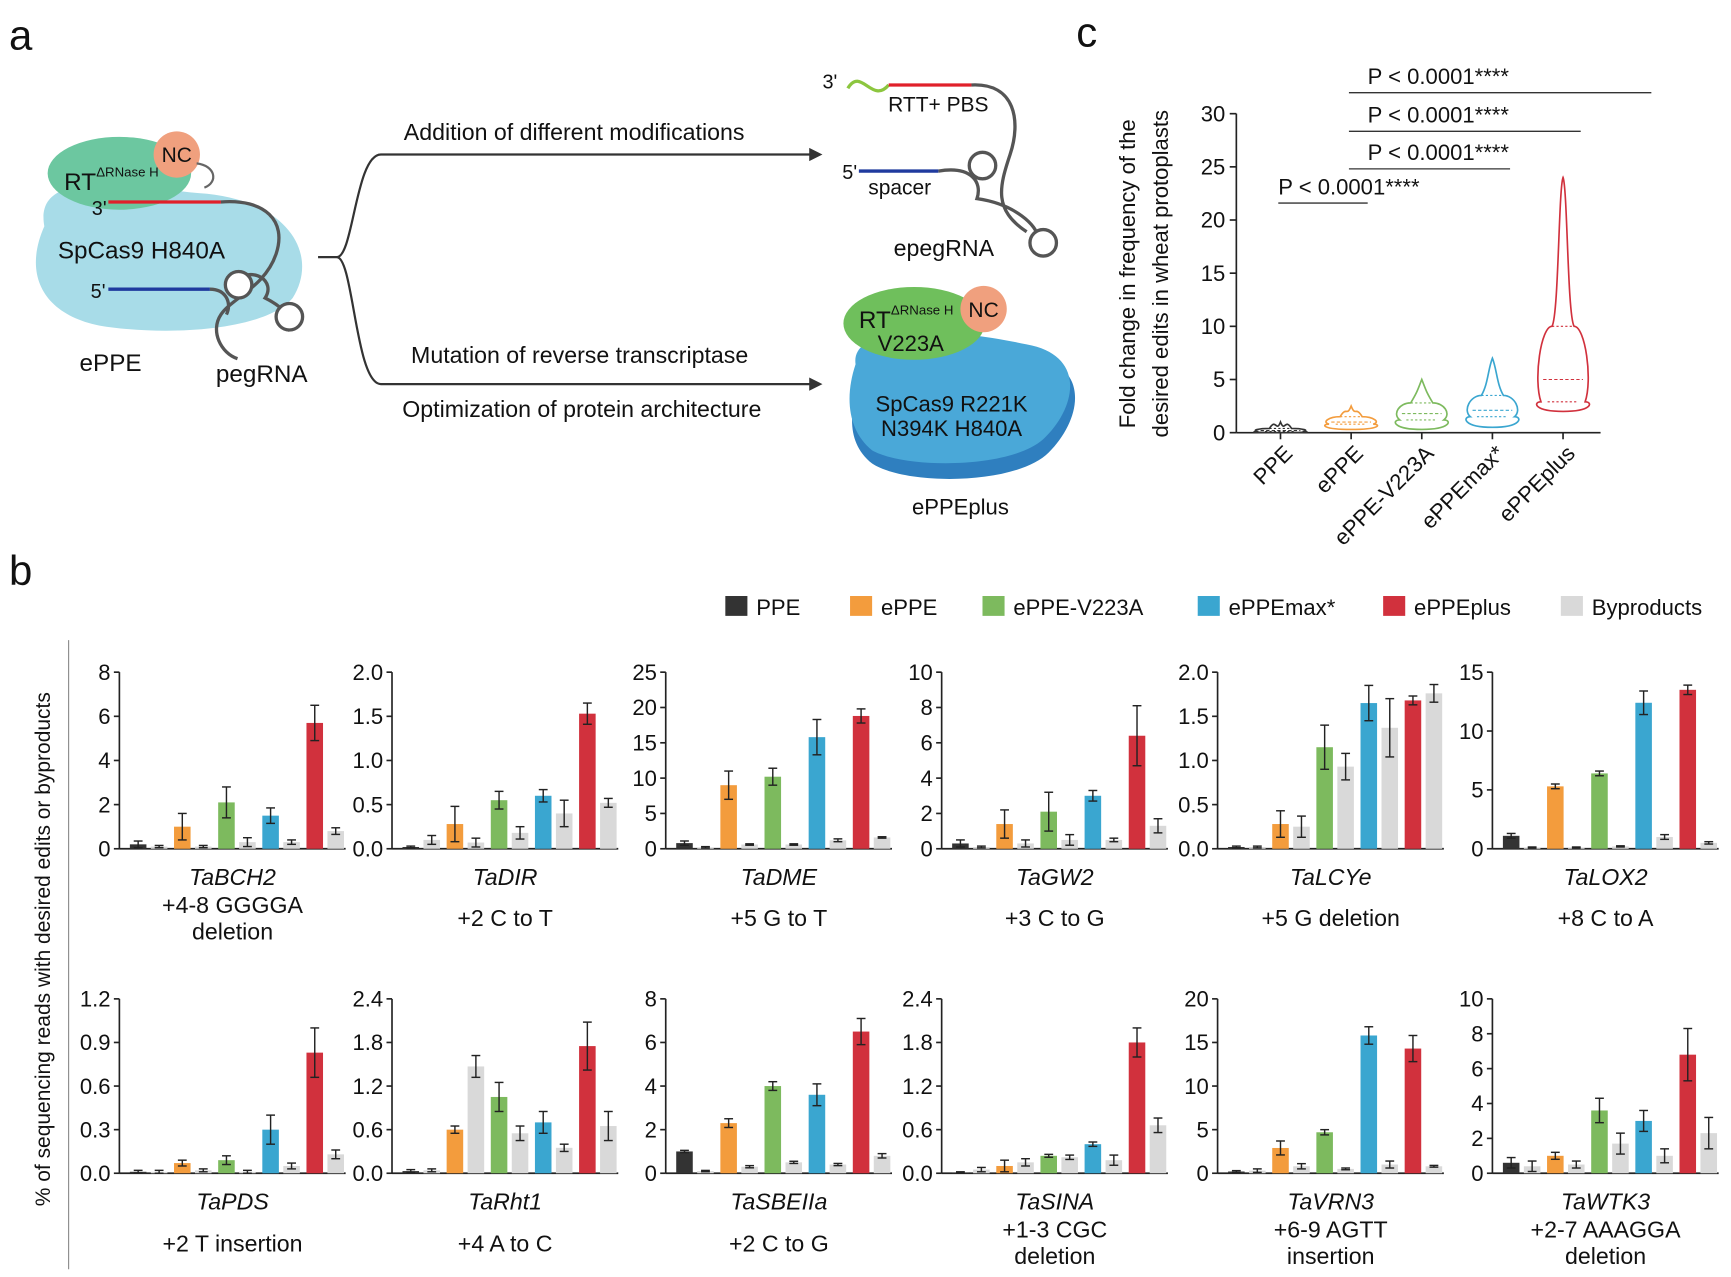  I want to click on label: epegRNA, so click(944, 248).